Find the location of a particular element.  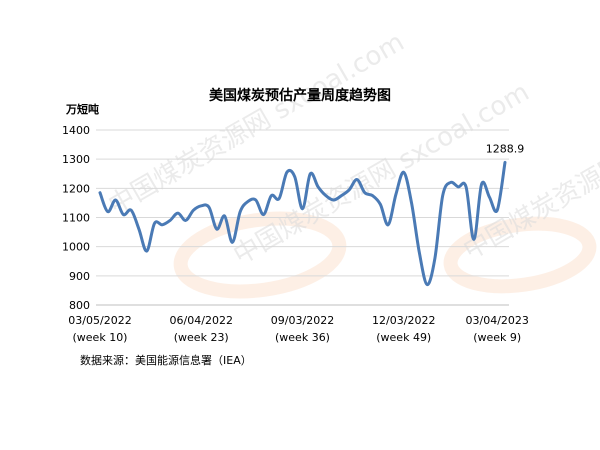

x-tick-label: 09/03/2022 is located at coordinates (302, 320).